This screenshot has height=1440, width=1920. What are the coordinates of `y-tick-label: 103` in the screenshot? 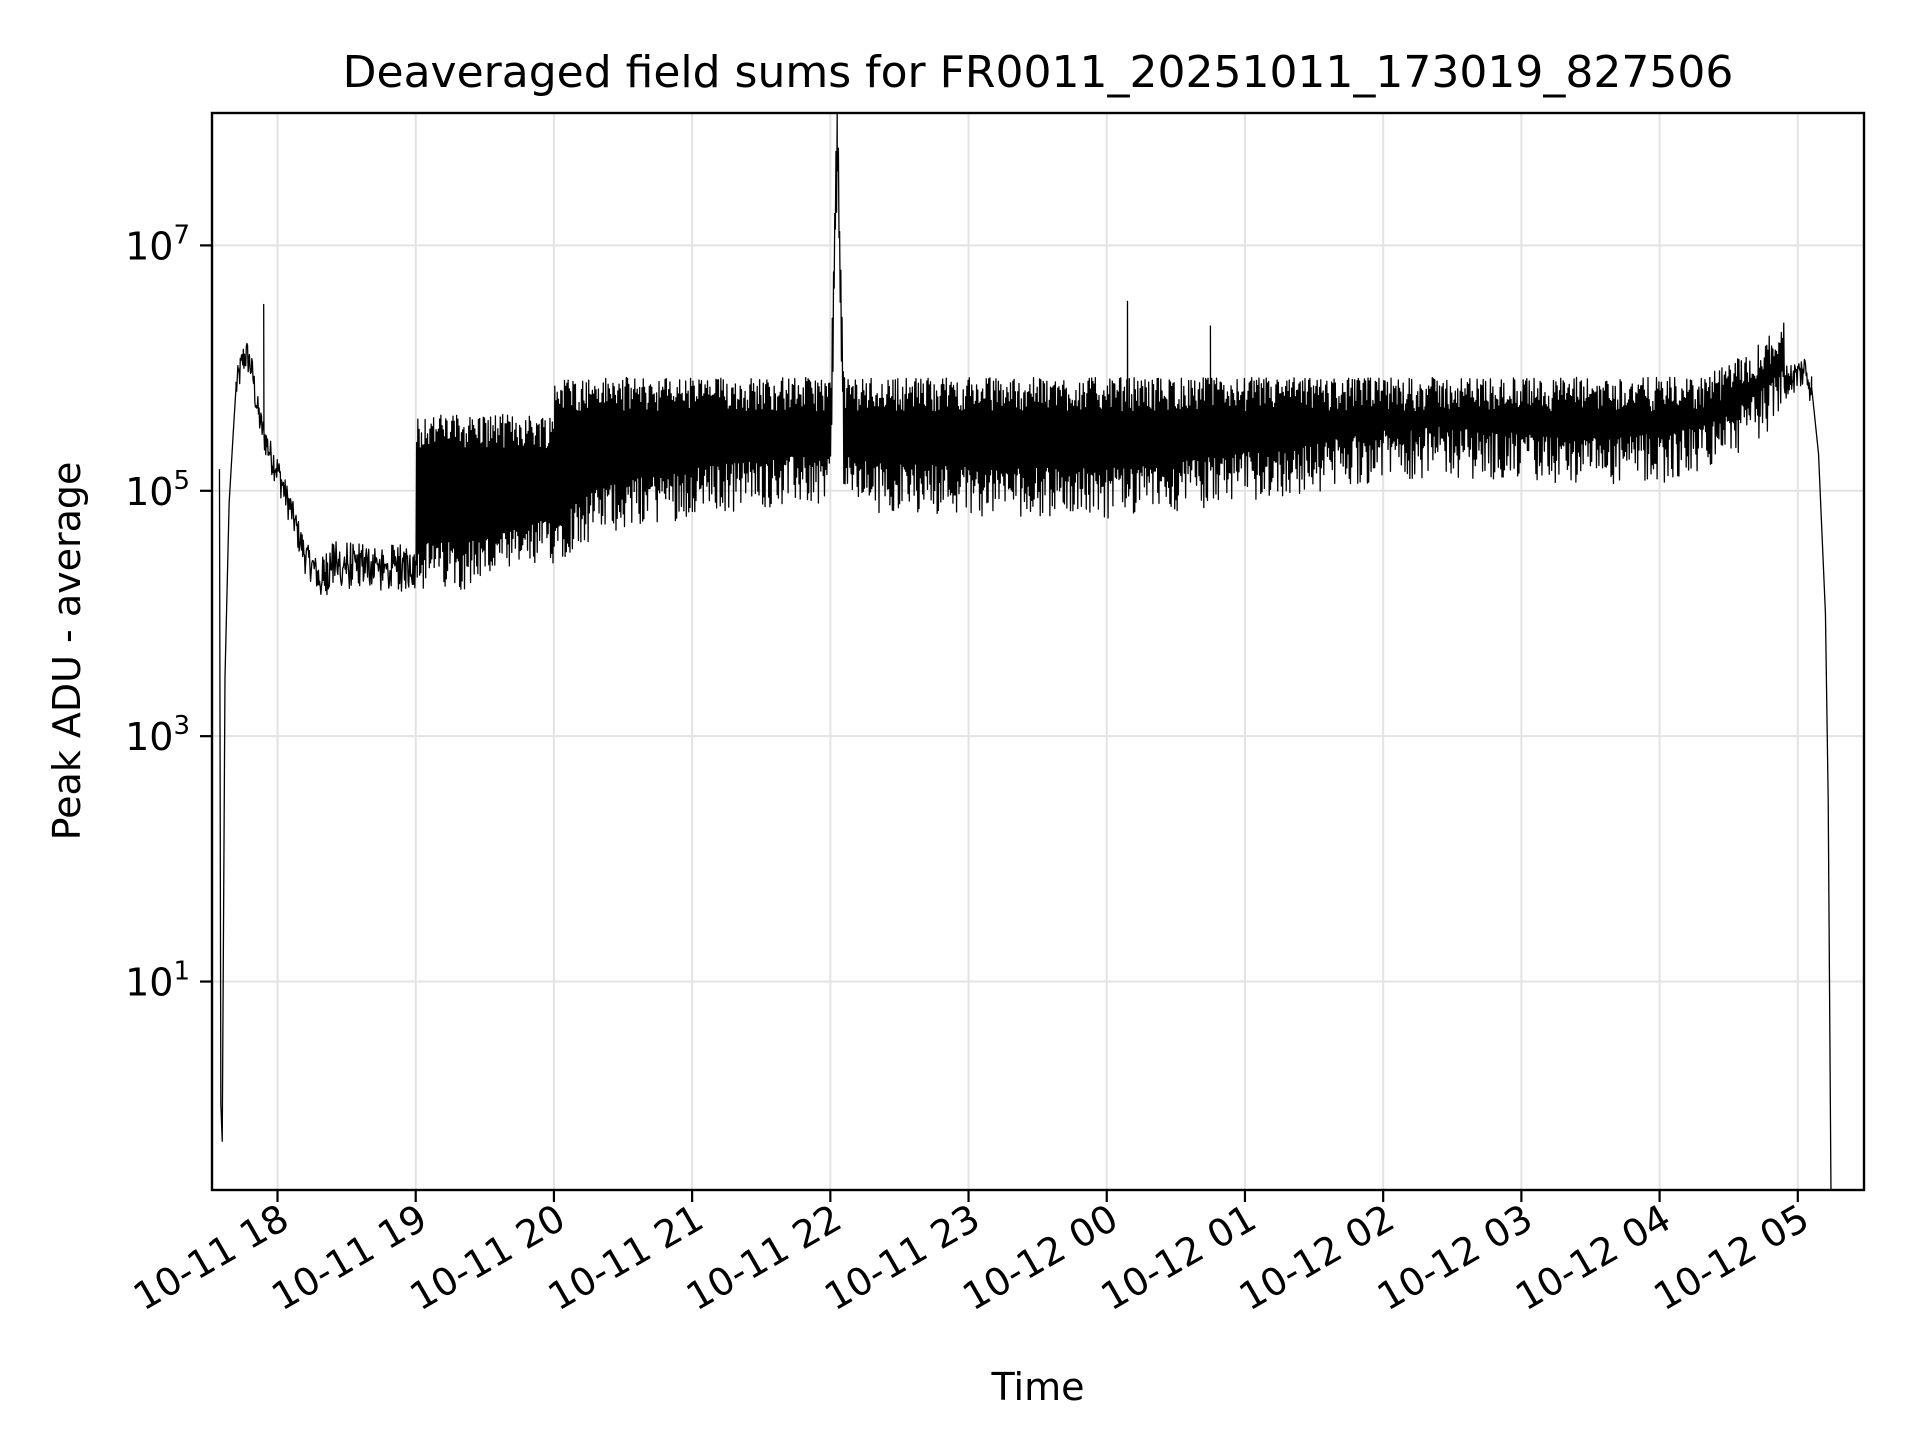 It's located at (157, 735).